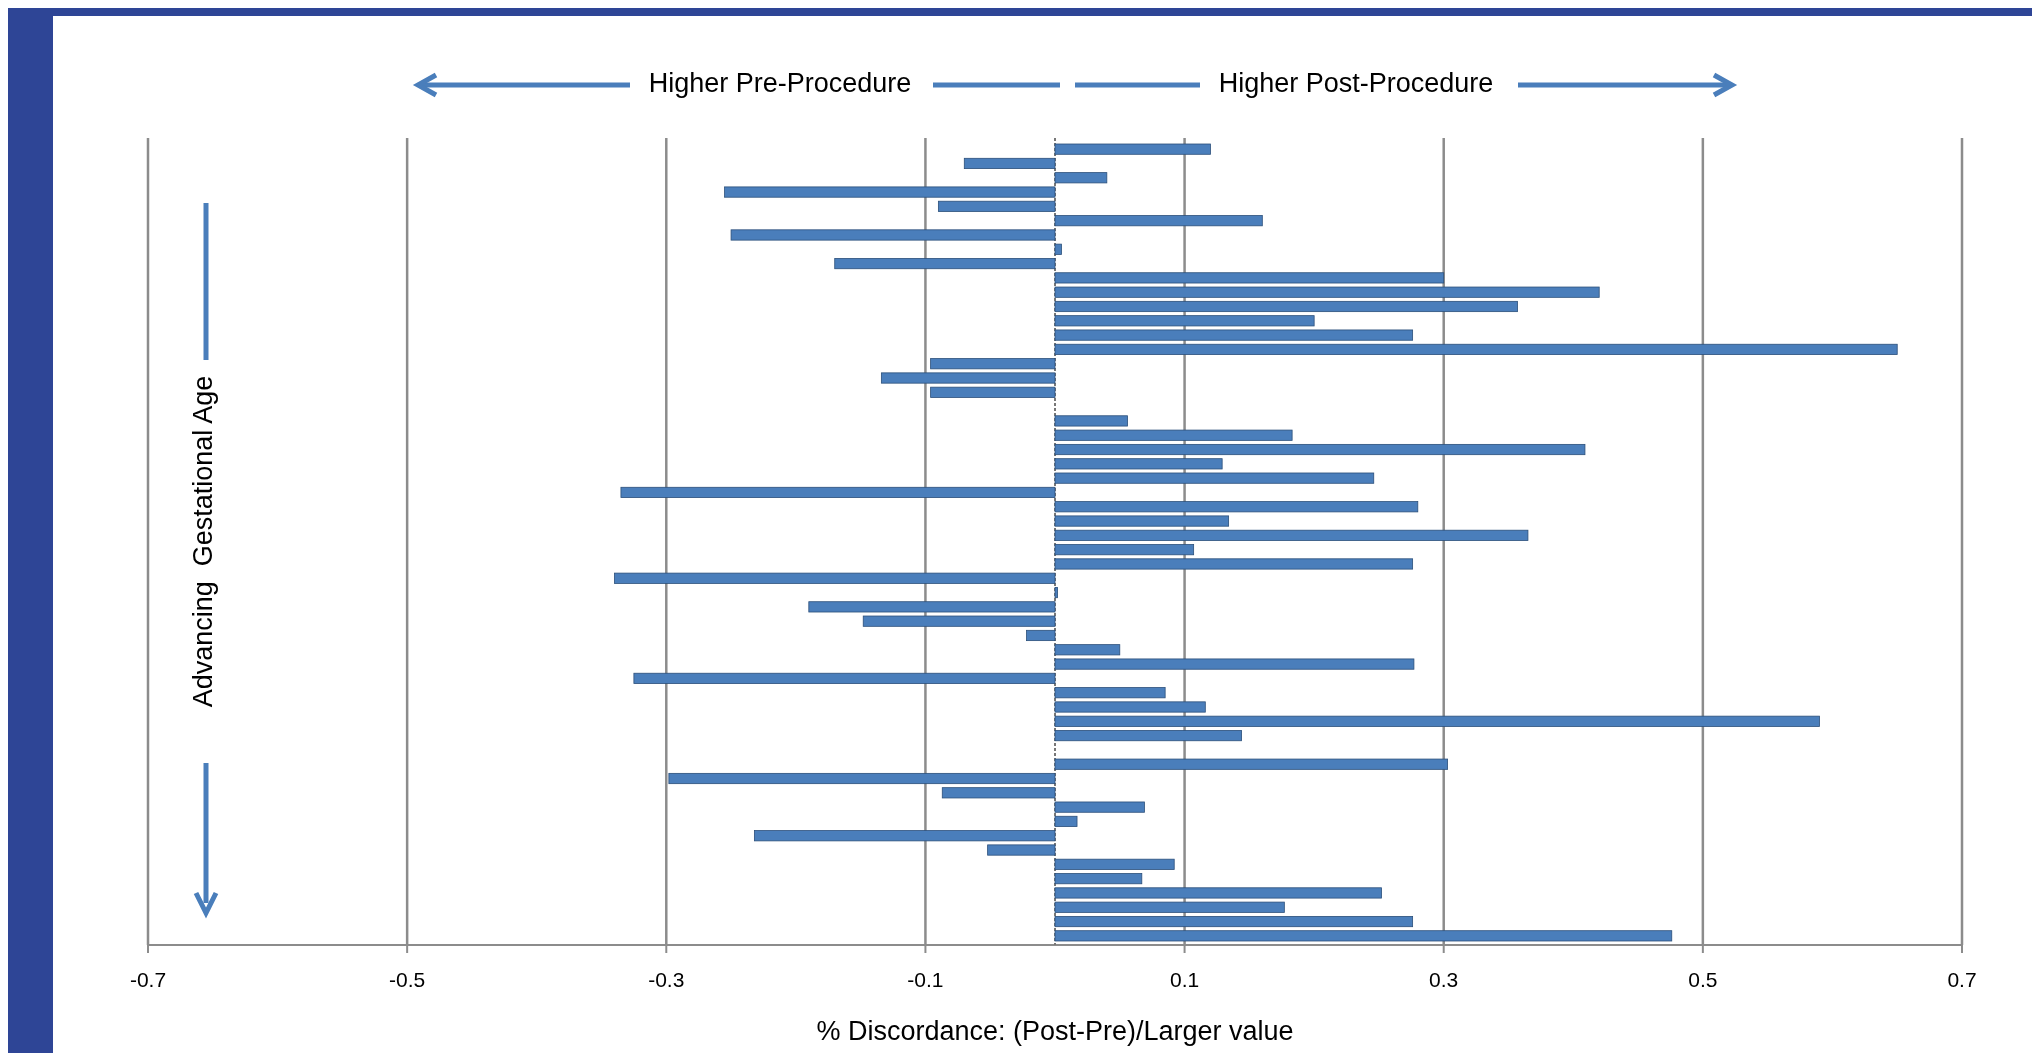 The height and width of the screenshot is (1061, 2040). I want to click on x-tick-label: 0.1, so click(1184, 979).